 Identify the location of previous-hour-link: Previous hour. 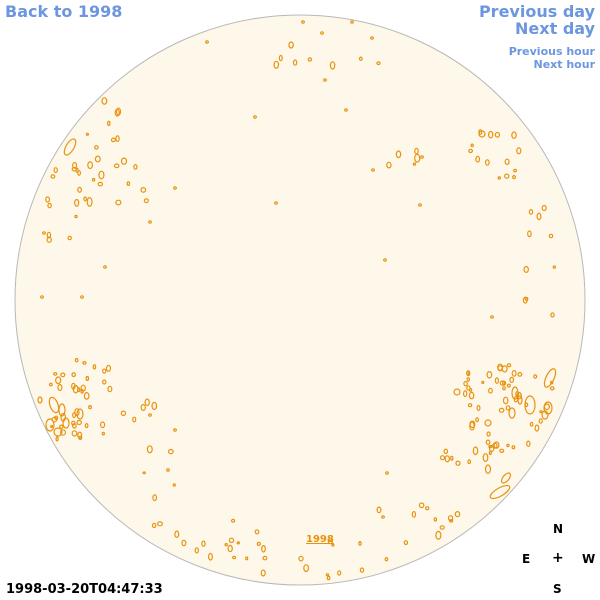
(551, 51).